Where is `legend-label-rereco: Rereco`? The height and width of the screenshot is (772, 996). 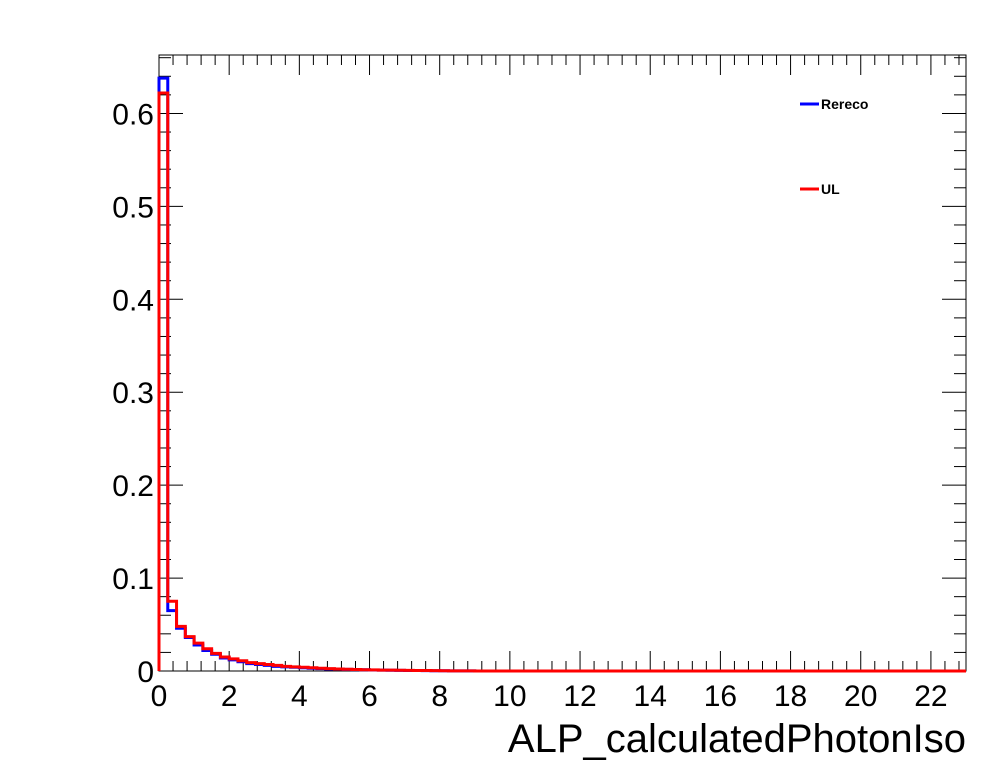 legend-label-rereco: Rereco is located at coordinates (844, 104).